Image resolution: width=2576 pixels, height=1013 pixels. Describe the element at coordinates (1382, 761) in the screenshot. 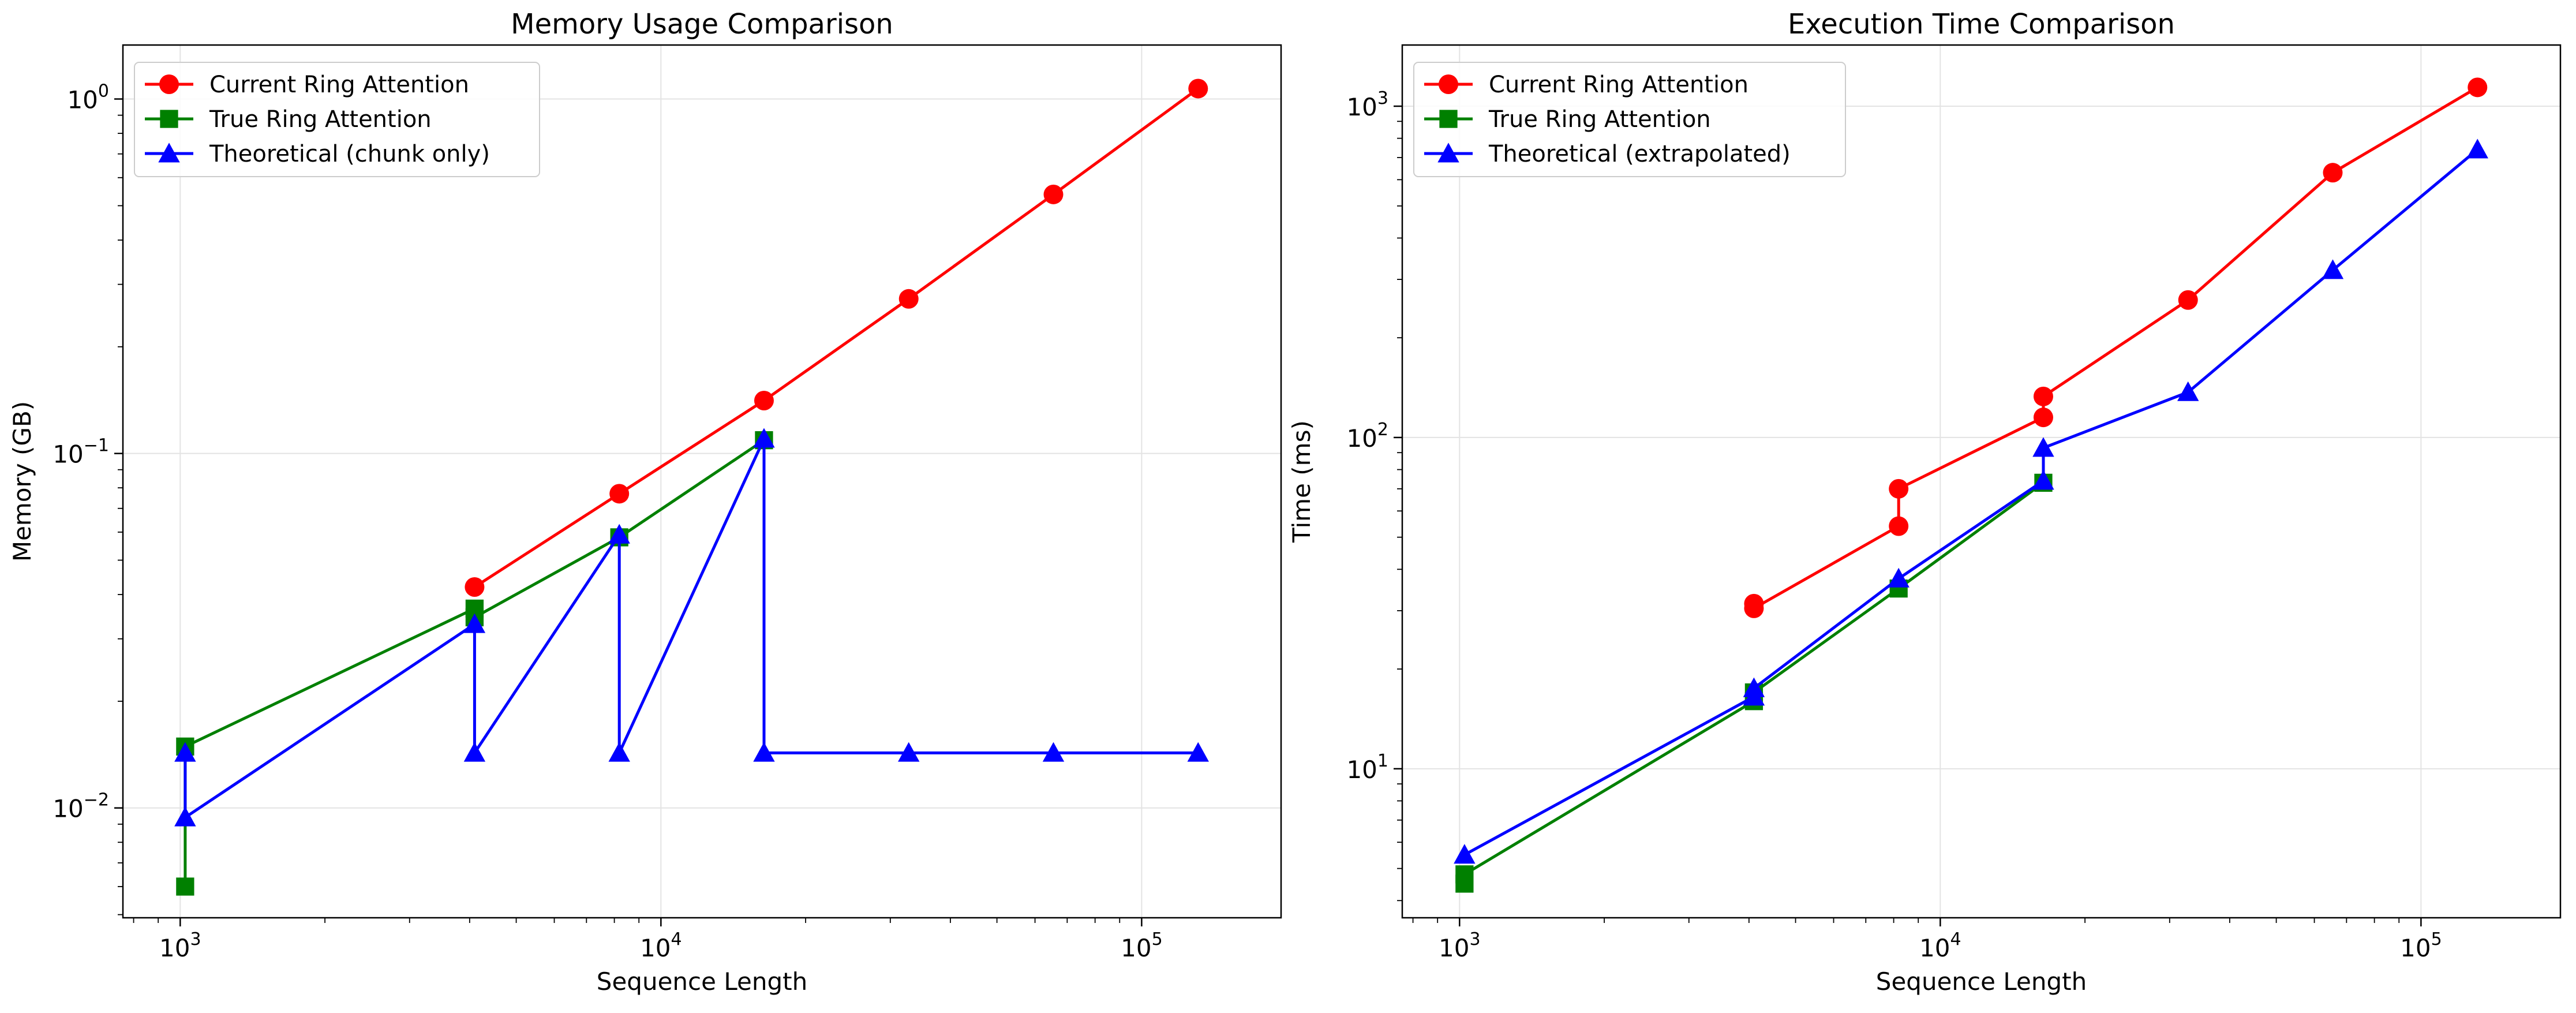

I see `y-tick-exponent: 1` at that location.